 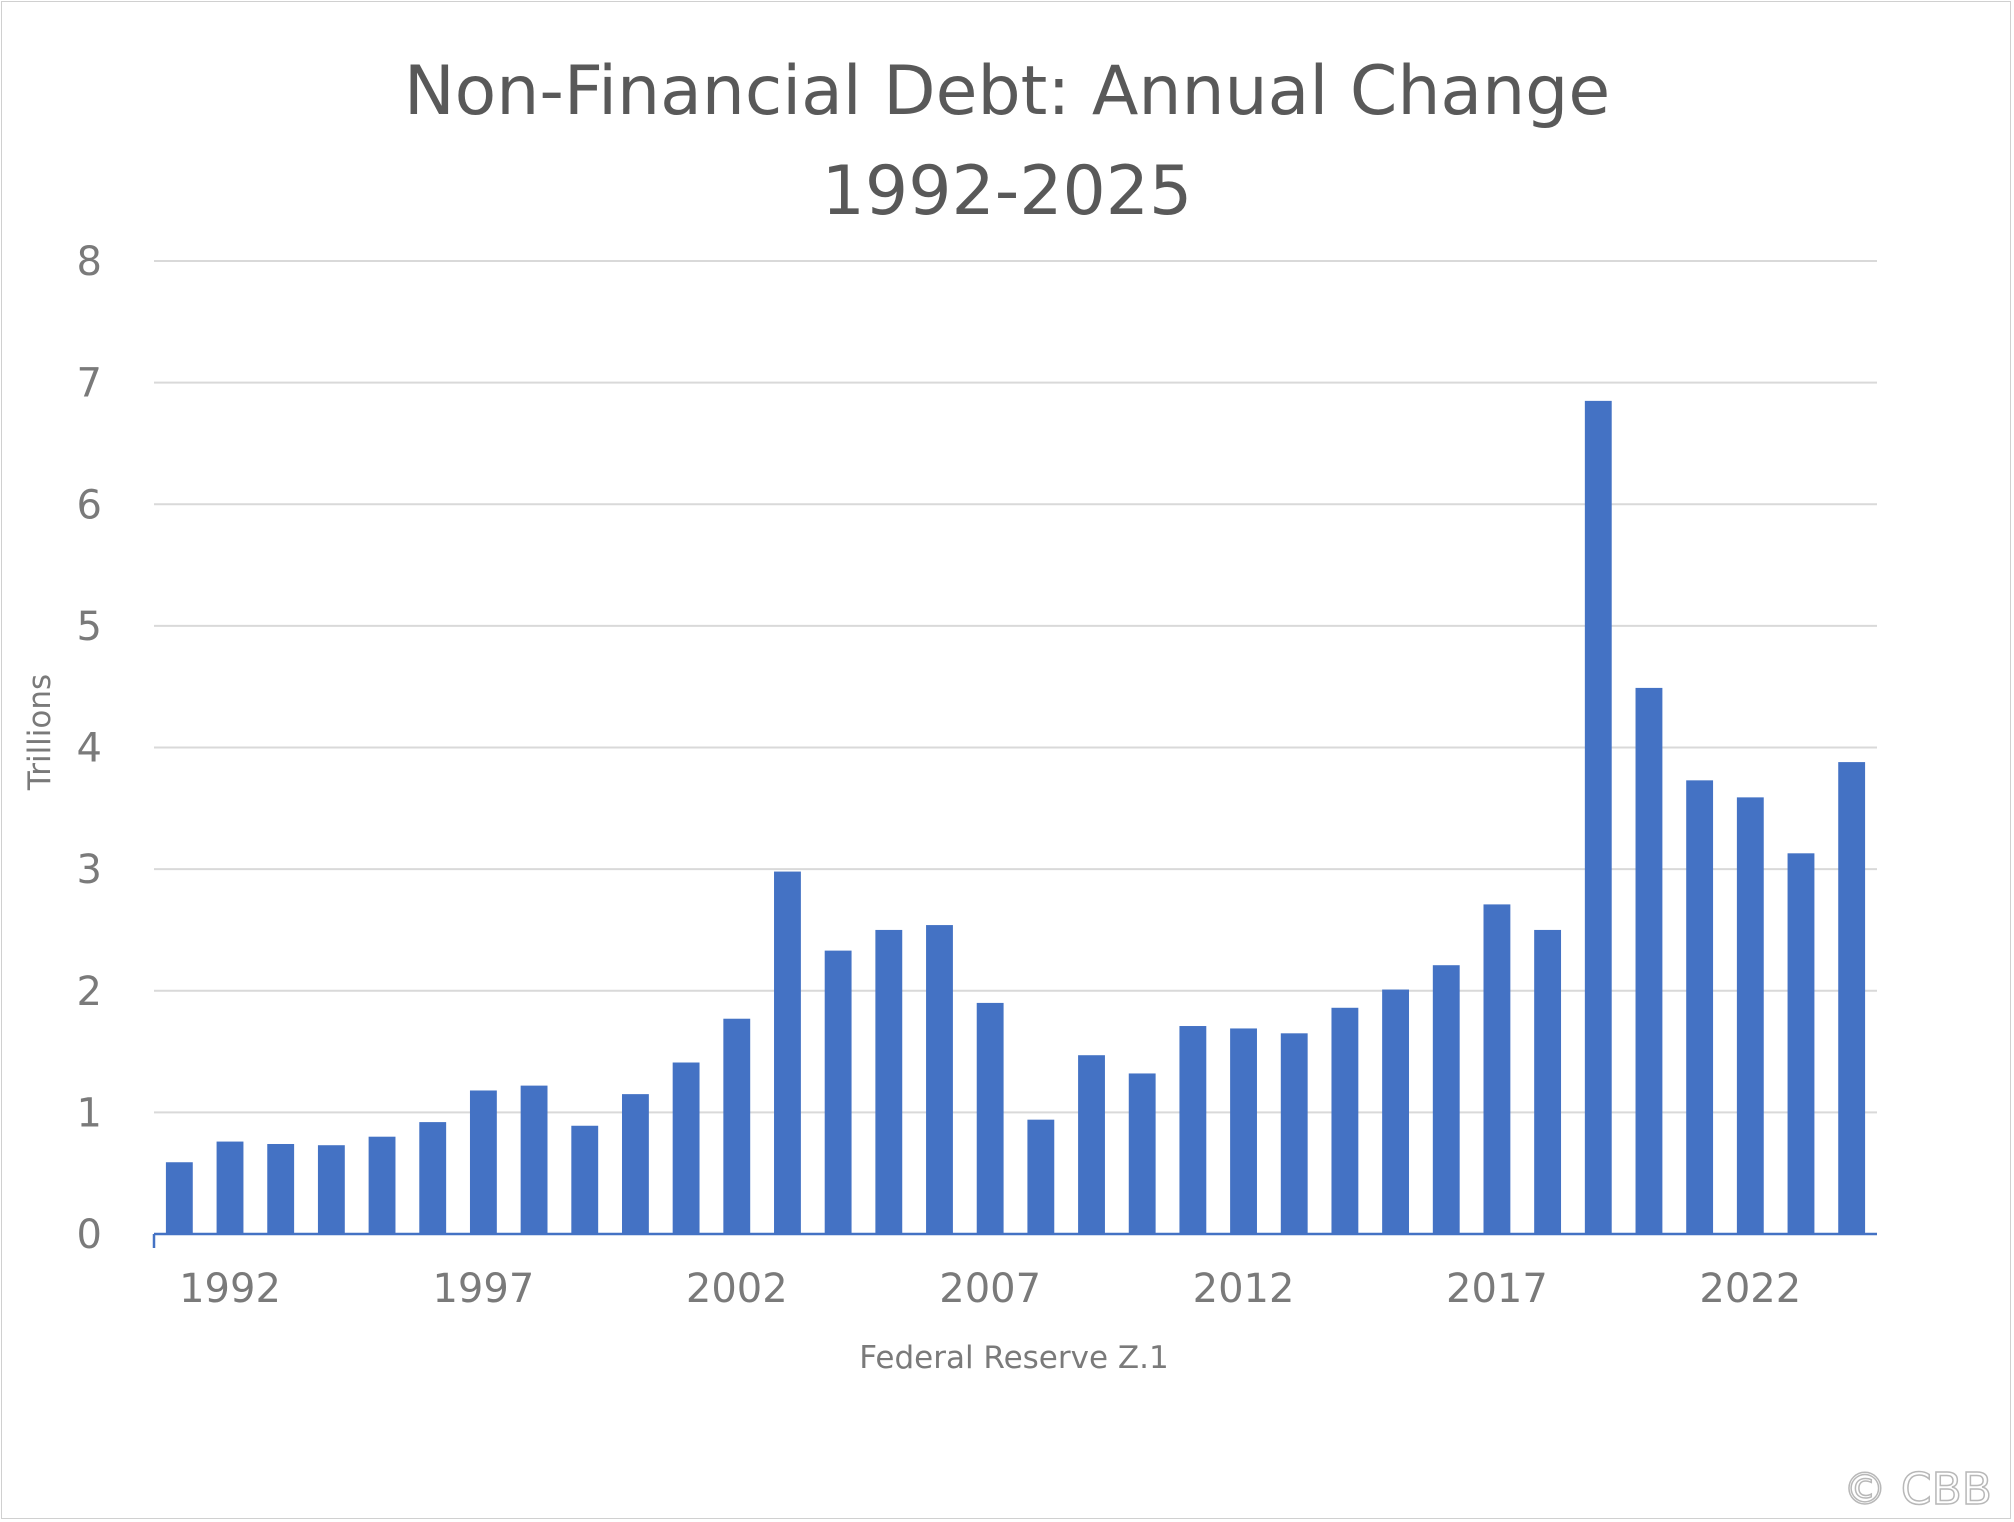 I want to click on x-axis-title: Federal Reserve Z.1, so click(x=1013, y=1358).